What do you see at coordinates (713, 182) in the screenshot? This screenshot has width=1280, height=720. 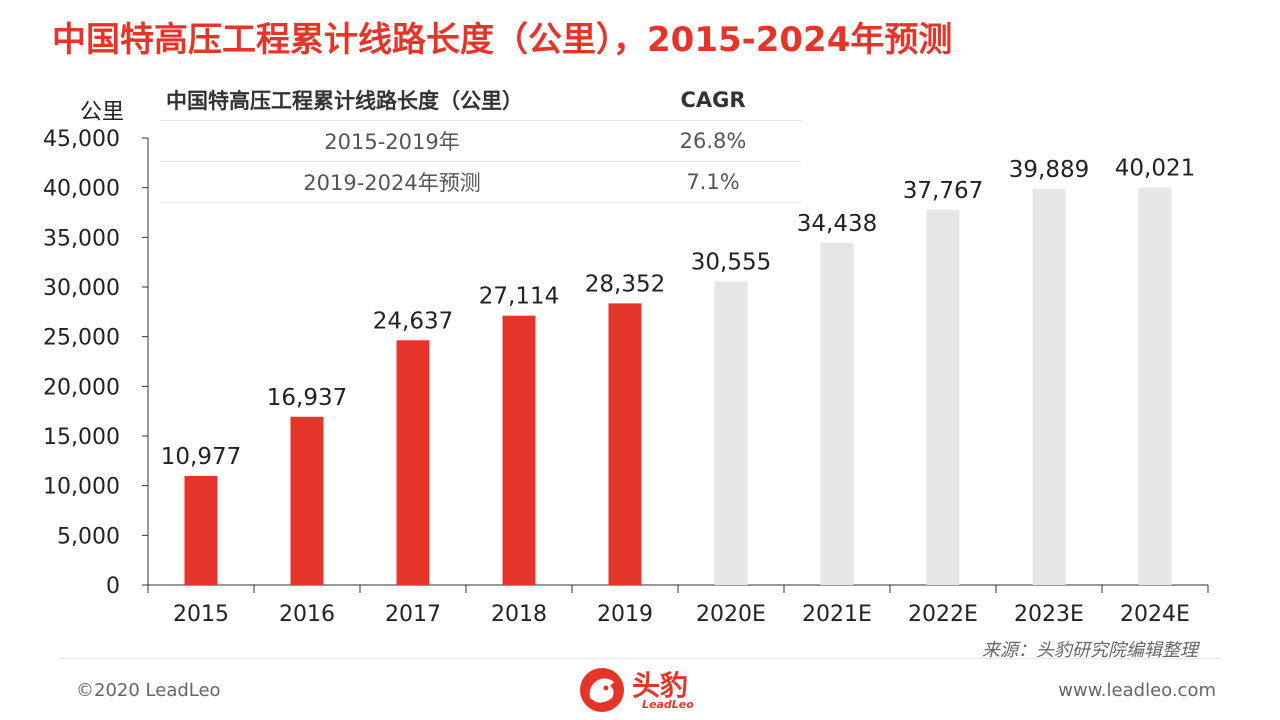 I see `cagr-value: 7.1%` at bounding box center [713, 182].